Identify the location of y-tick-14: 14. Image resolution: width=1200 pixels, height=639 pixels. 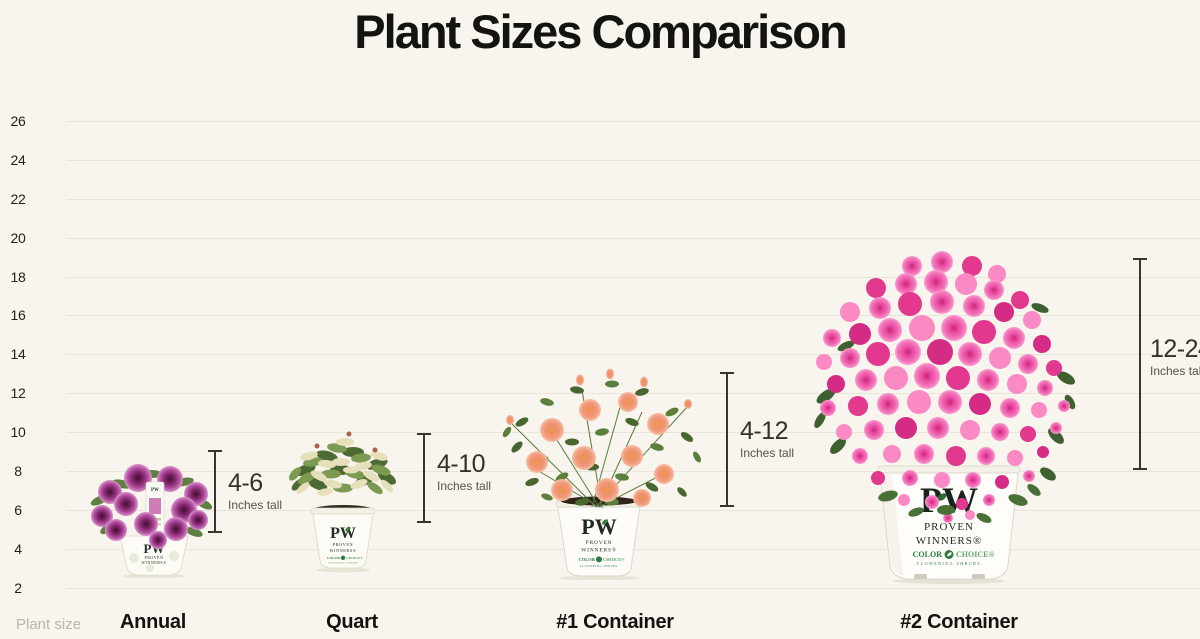
(18, 354).